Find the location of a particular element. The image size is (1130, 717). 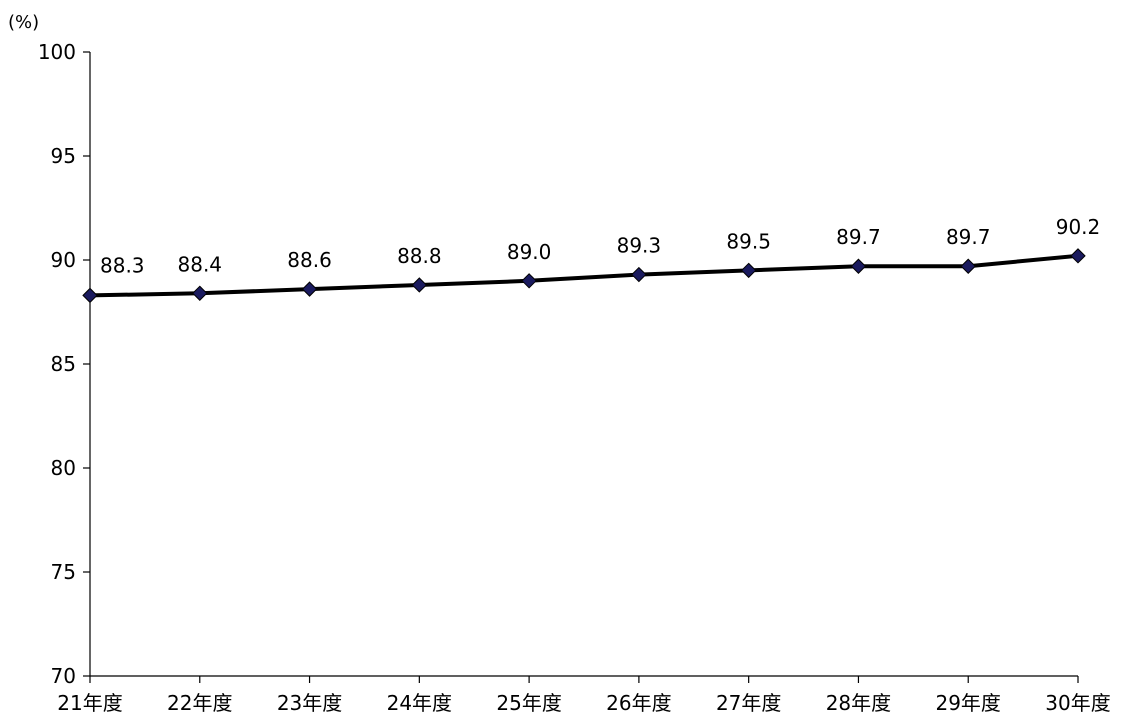

x-tick-label: 21年度 is located at coordinates (89, 703).